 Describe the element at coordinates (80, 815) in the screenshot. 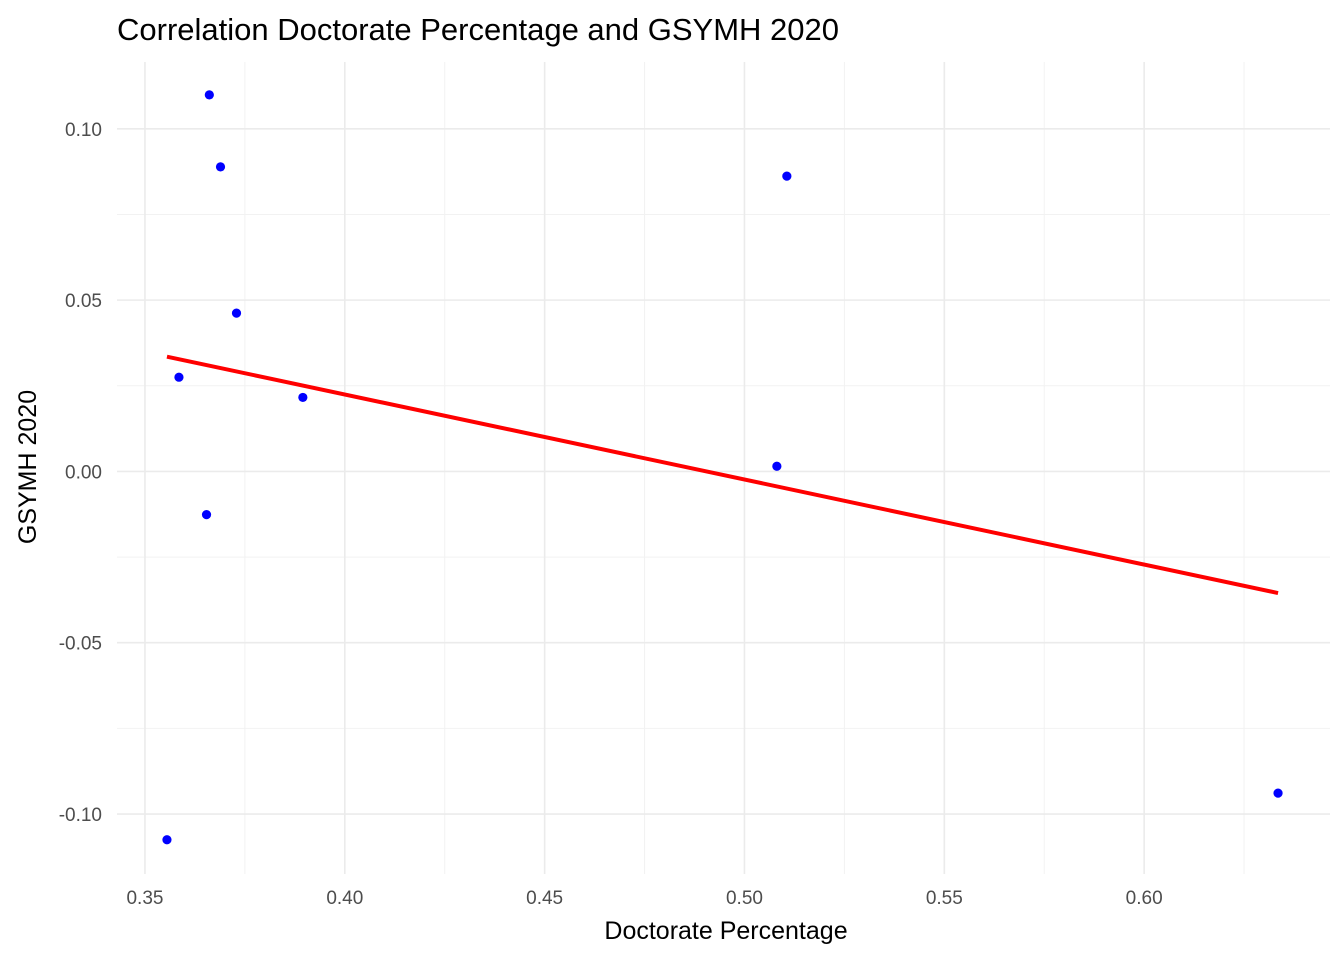

I see `y-tick-label: -0.10` at that location.